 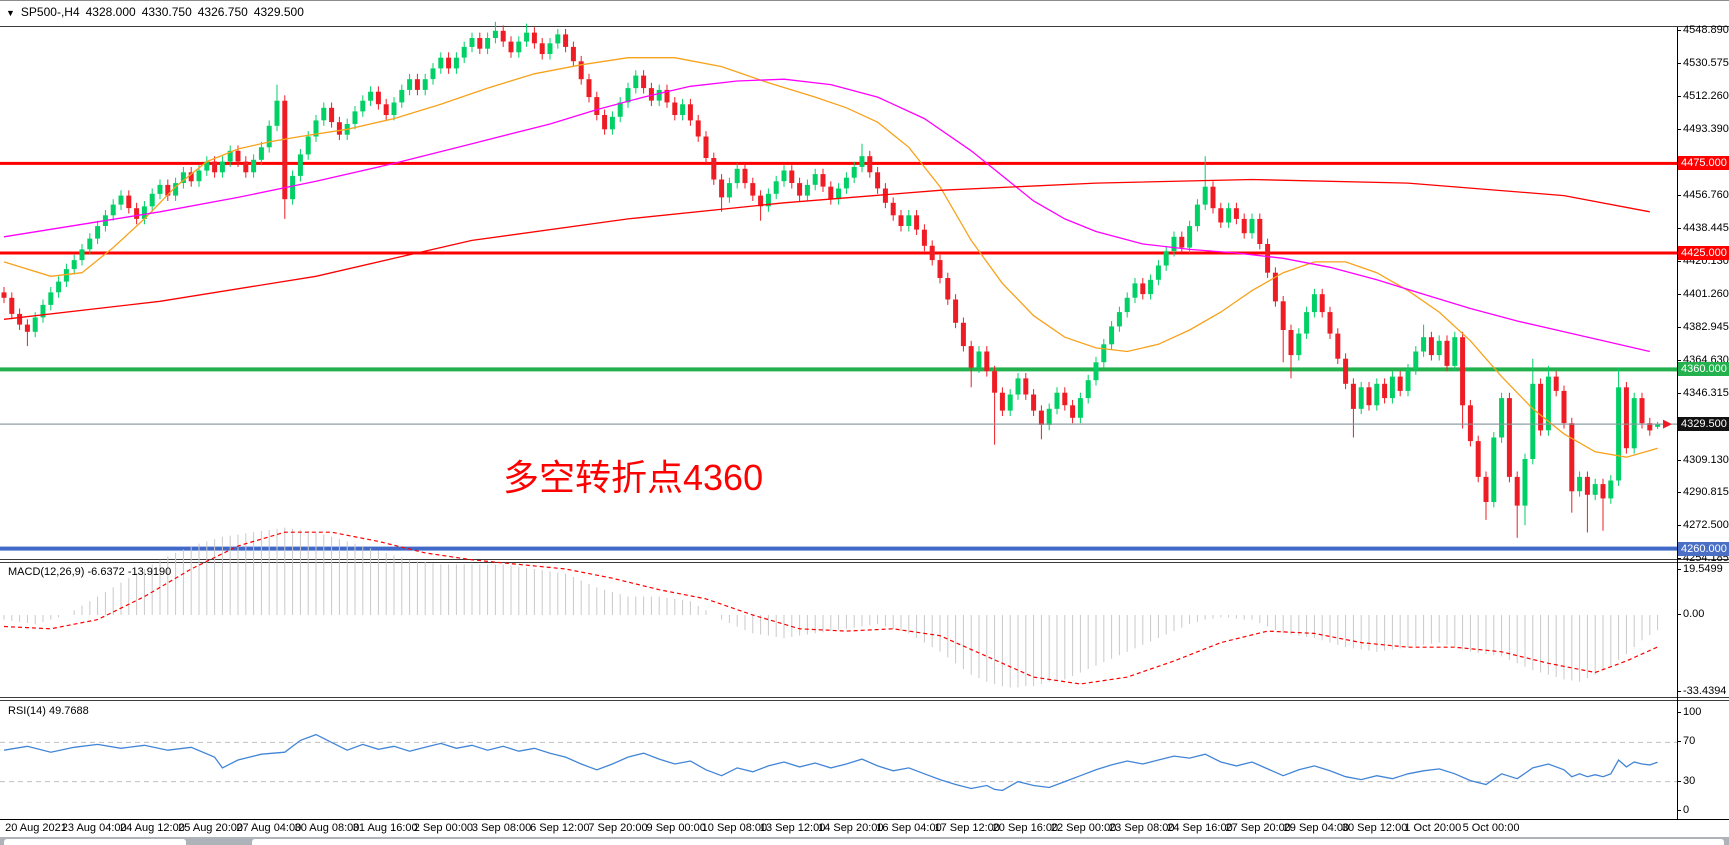 I want to click on rsi-tick-label: 30, so click(x=1689, y=781).